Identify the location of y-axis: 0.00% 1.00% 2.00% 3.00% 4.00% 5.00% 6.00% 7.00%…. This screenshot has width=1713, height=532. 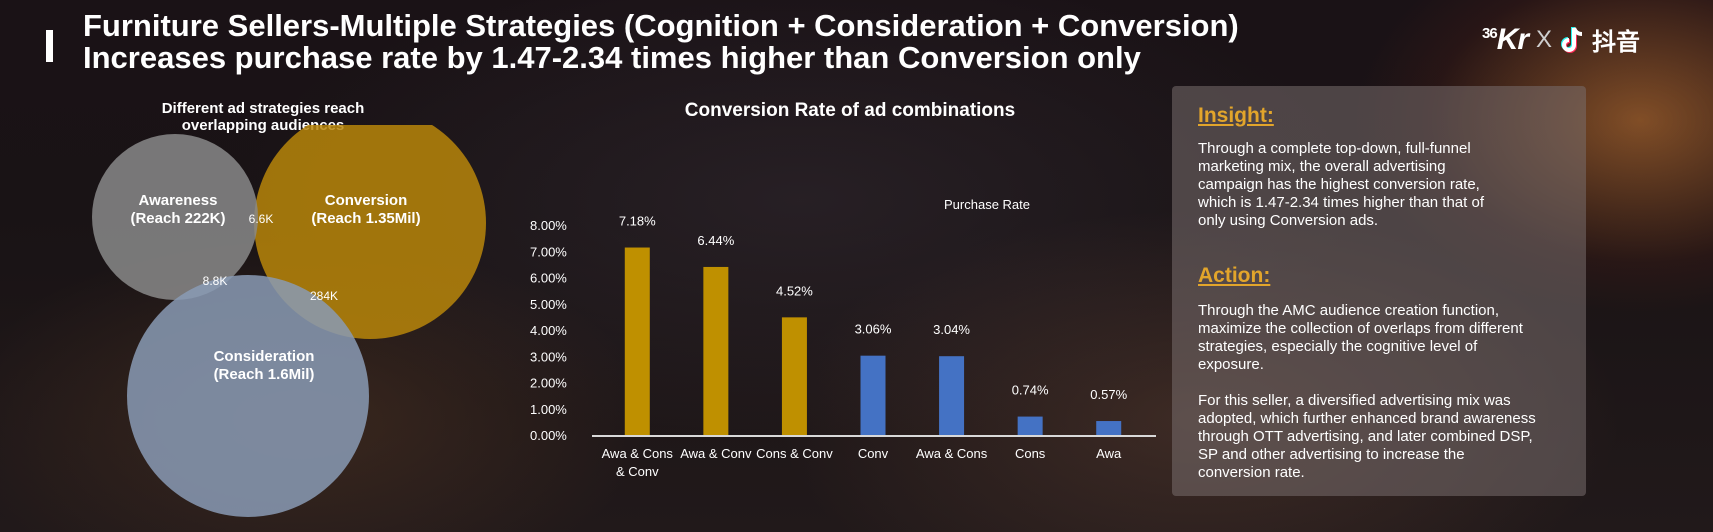
(548, 330).